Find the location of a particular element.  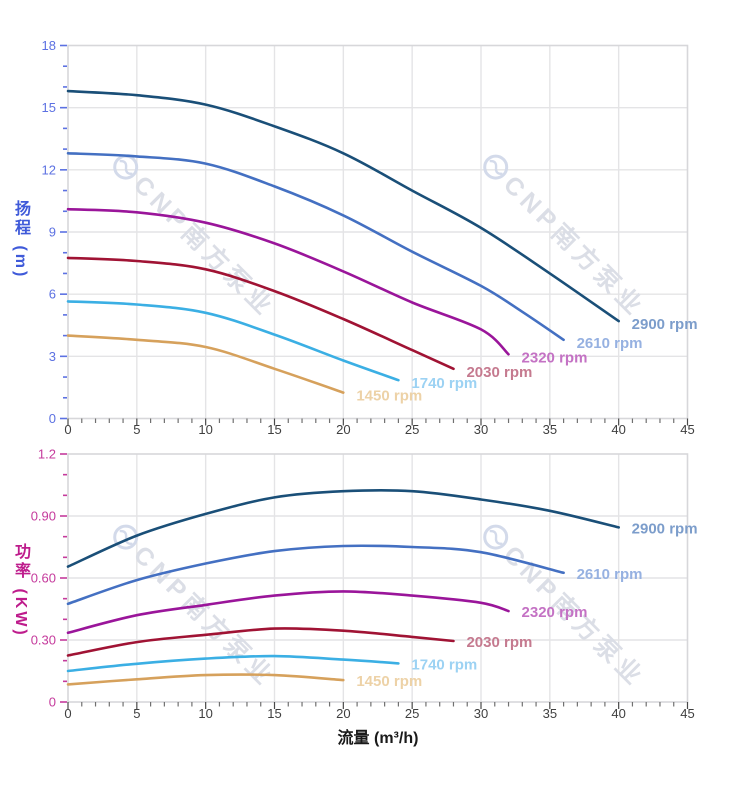

y-tick-label: 15 is located at coordinates (49, 107).